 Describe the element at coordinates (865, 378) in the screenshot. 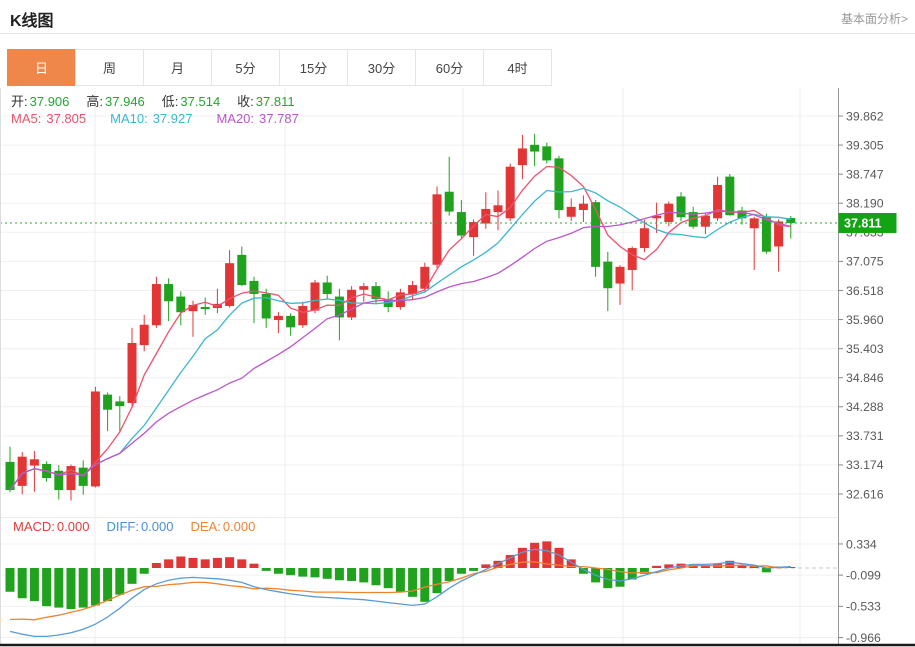

I see `price-axis-label: 34.846` at that location.